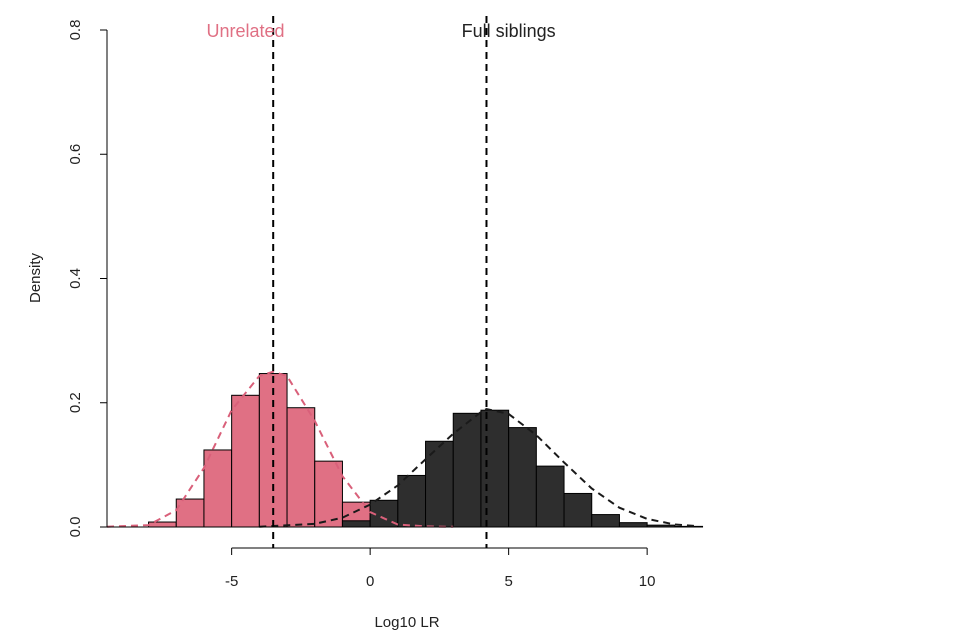  What do you see at coordinates (509, 31) in the screenshot?
I see `full-siblings-label: Full siblings` at bounding box center [509, 31].